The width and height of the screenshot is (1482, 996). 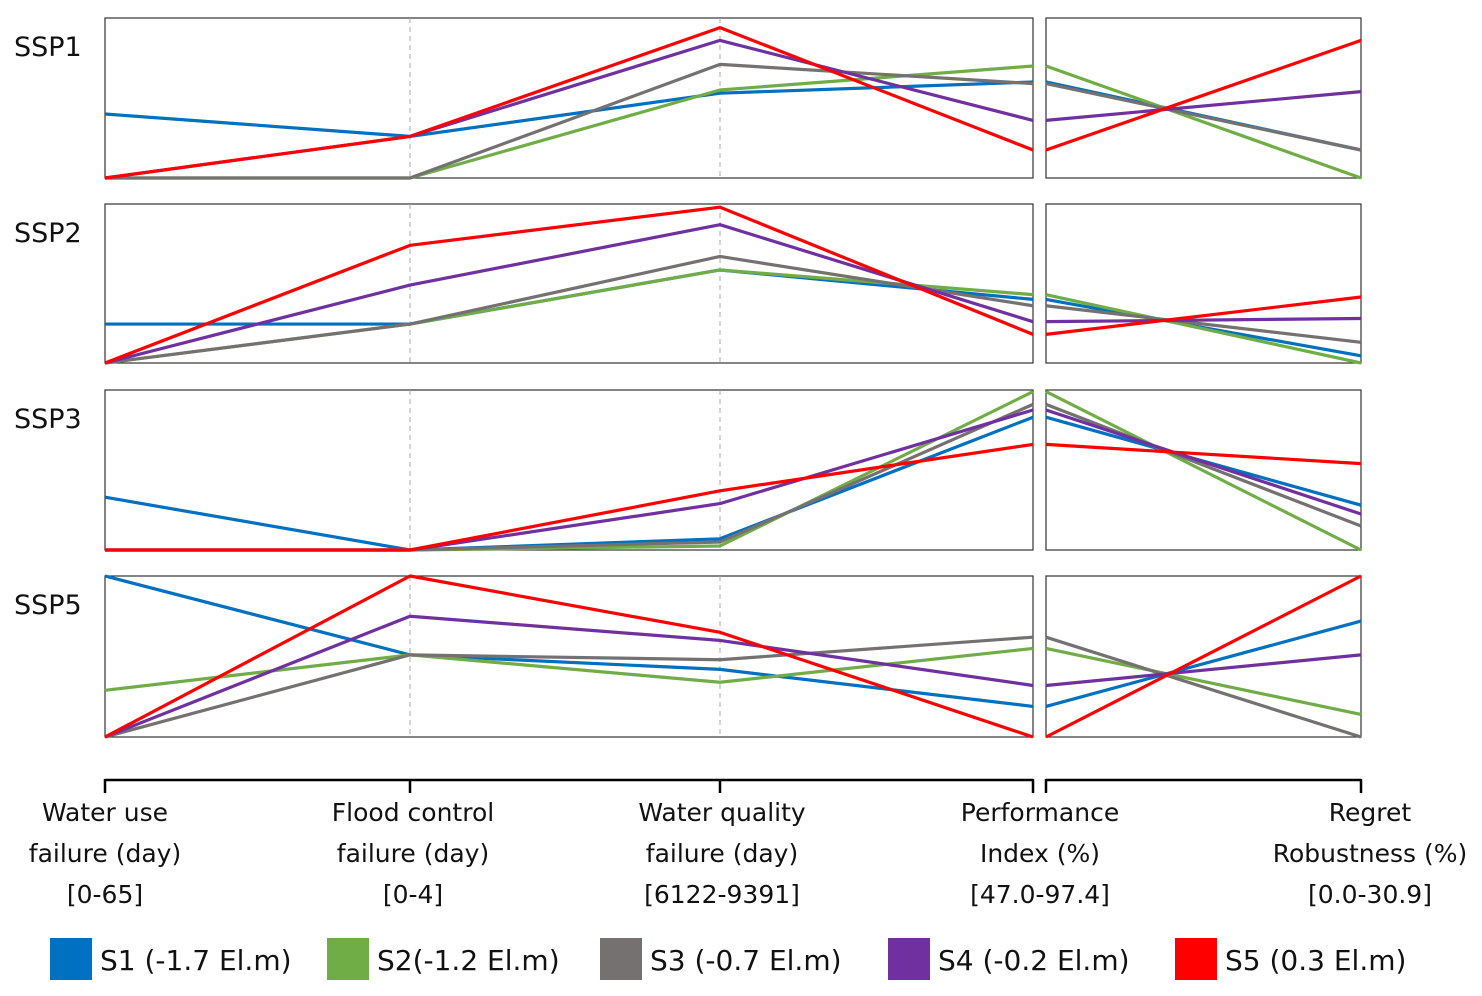 I want to click on legend-swatch-s3, so click(x=621, y=959).